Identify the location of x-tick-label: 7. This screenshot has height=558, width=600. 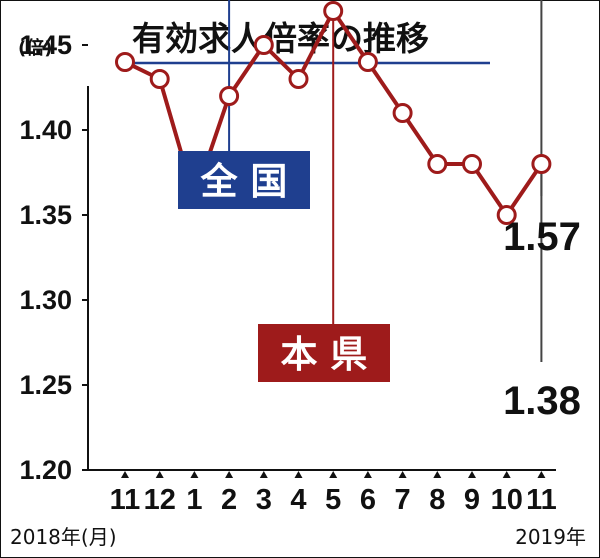
(403, 500).